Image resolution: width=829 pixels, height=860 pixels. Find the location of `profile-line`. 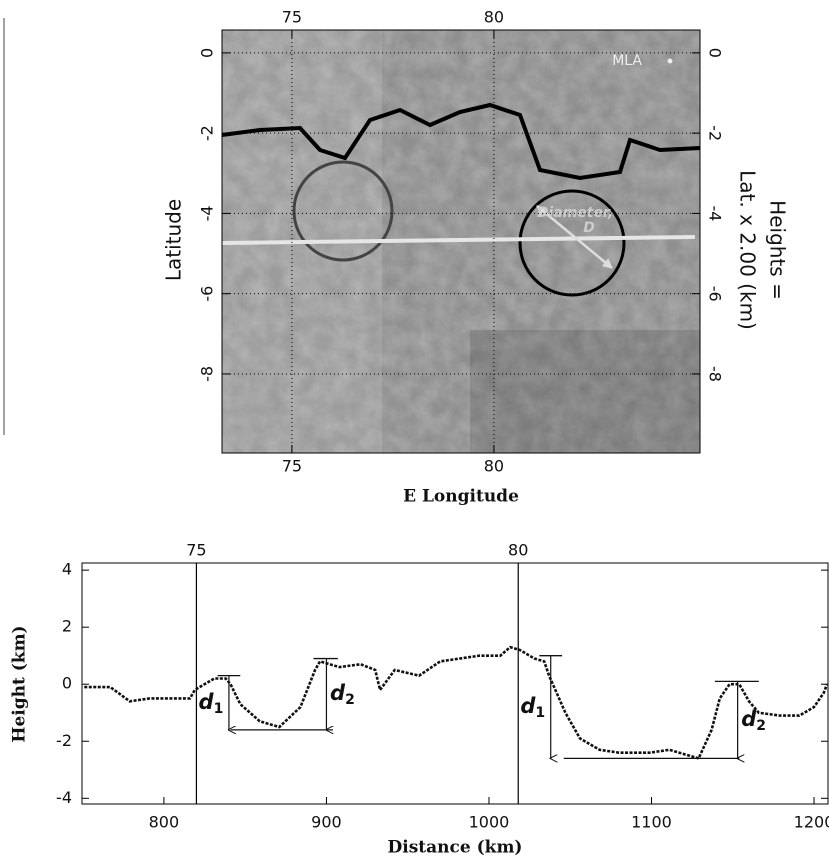

profile-line is located at coordinates (456, 702).